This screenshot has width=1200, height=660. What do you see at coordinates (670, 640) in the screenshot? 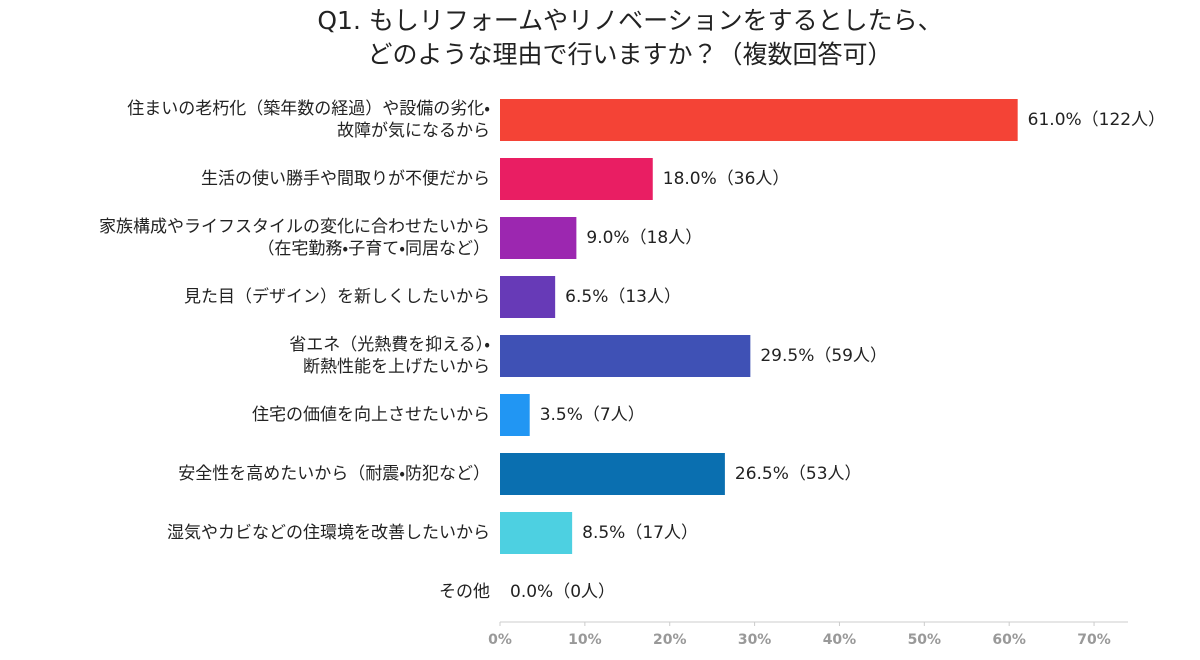
I see `x-tick-label: 20%` at bounding box center [670, 640].